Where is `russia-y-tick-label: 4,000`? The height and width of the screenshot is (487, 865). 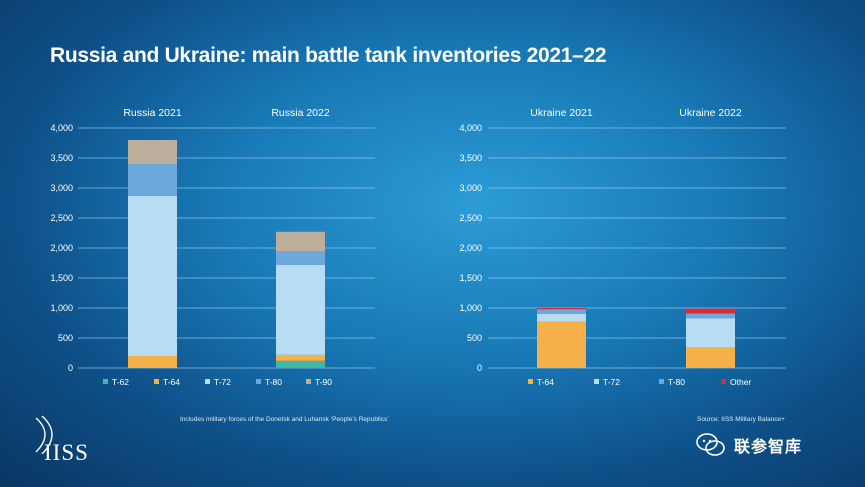 russia-y-tick-label: 4,000 is located at coordinates (61, 128).